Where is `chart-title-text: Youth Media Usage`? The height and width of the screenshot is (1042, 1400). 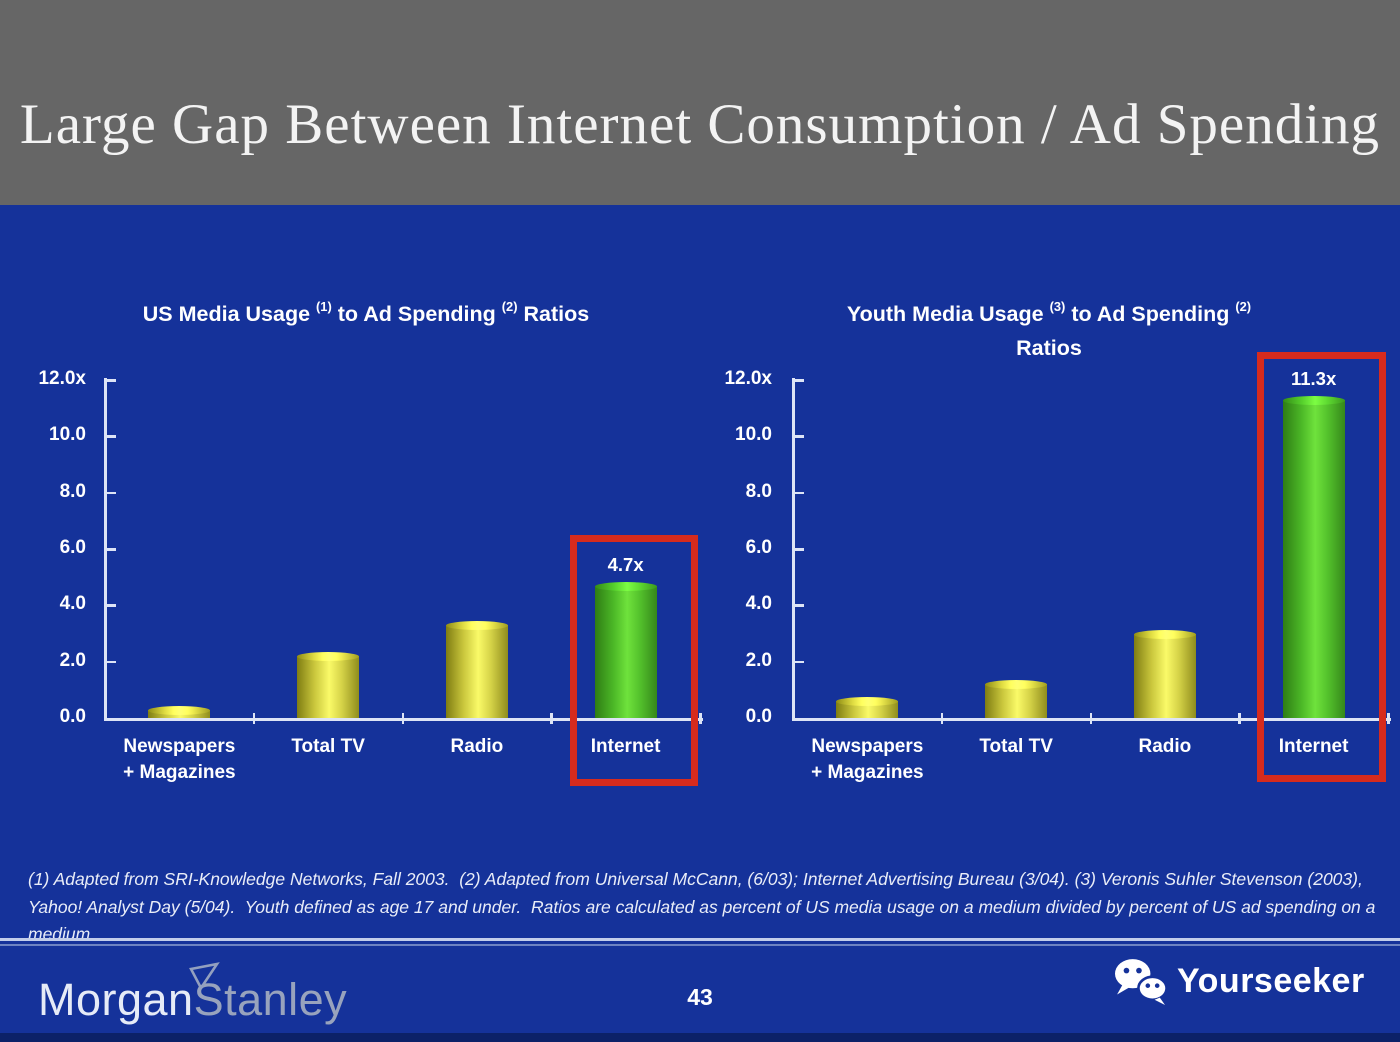 chart-title-text: Youth Media Usage is located at coordinates (948, 314).